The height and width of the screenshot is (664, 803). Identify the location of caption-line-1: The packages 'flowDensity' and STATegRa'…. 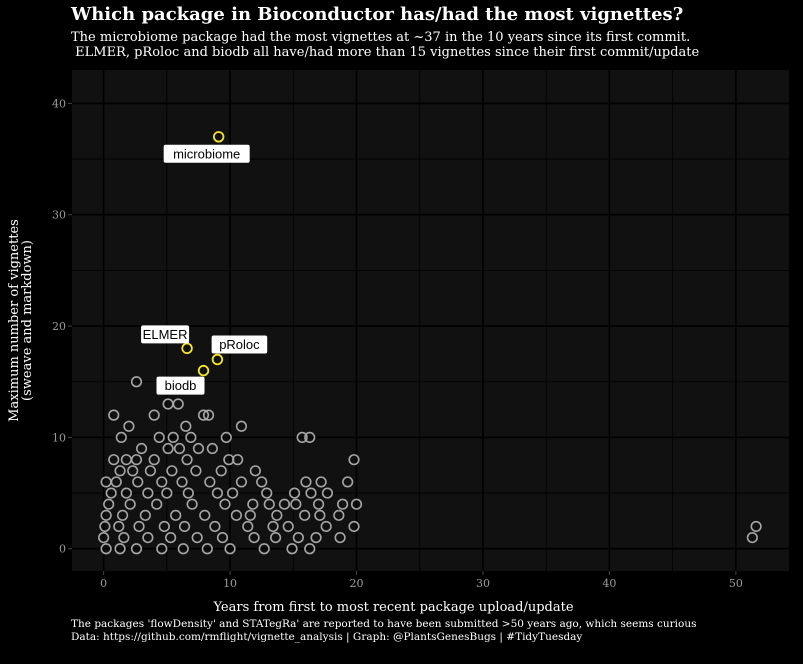
(384, 624).